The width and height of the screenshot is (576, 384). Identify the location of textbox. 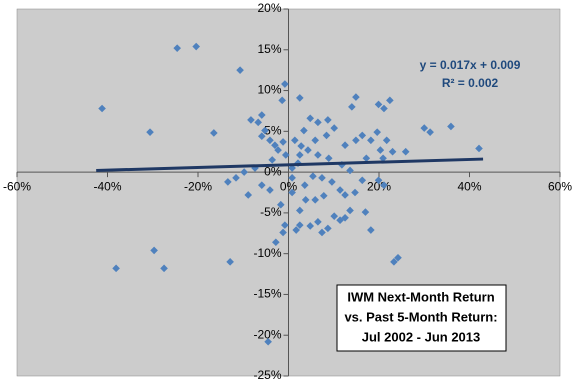
(421, 318).